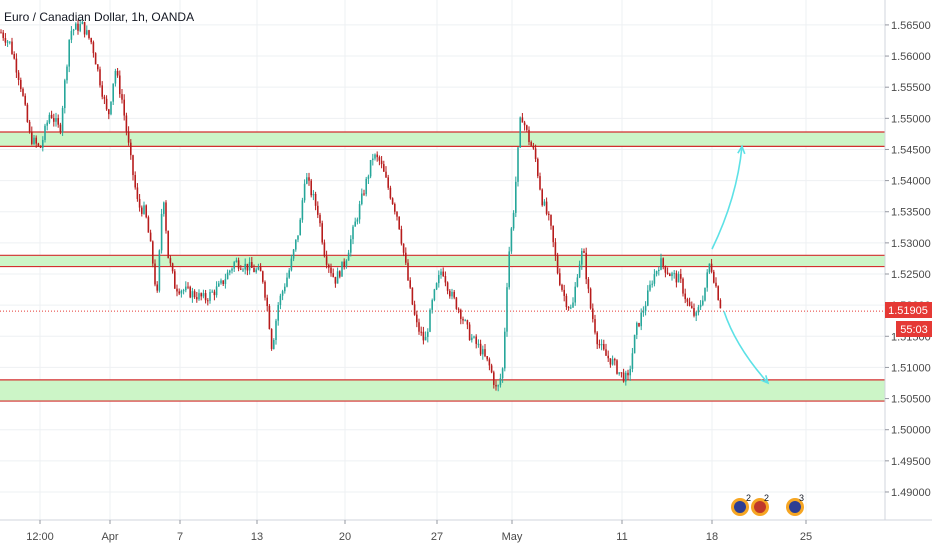 The image size is (932, 555). I want to click on event-flag-icon: 3, so click(795, 504).